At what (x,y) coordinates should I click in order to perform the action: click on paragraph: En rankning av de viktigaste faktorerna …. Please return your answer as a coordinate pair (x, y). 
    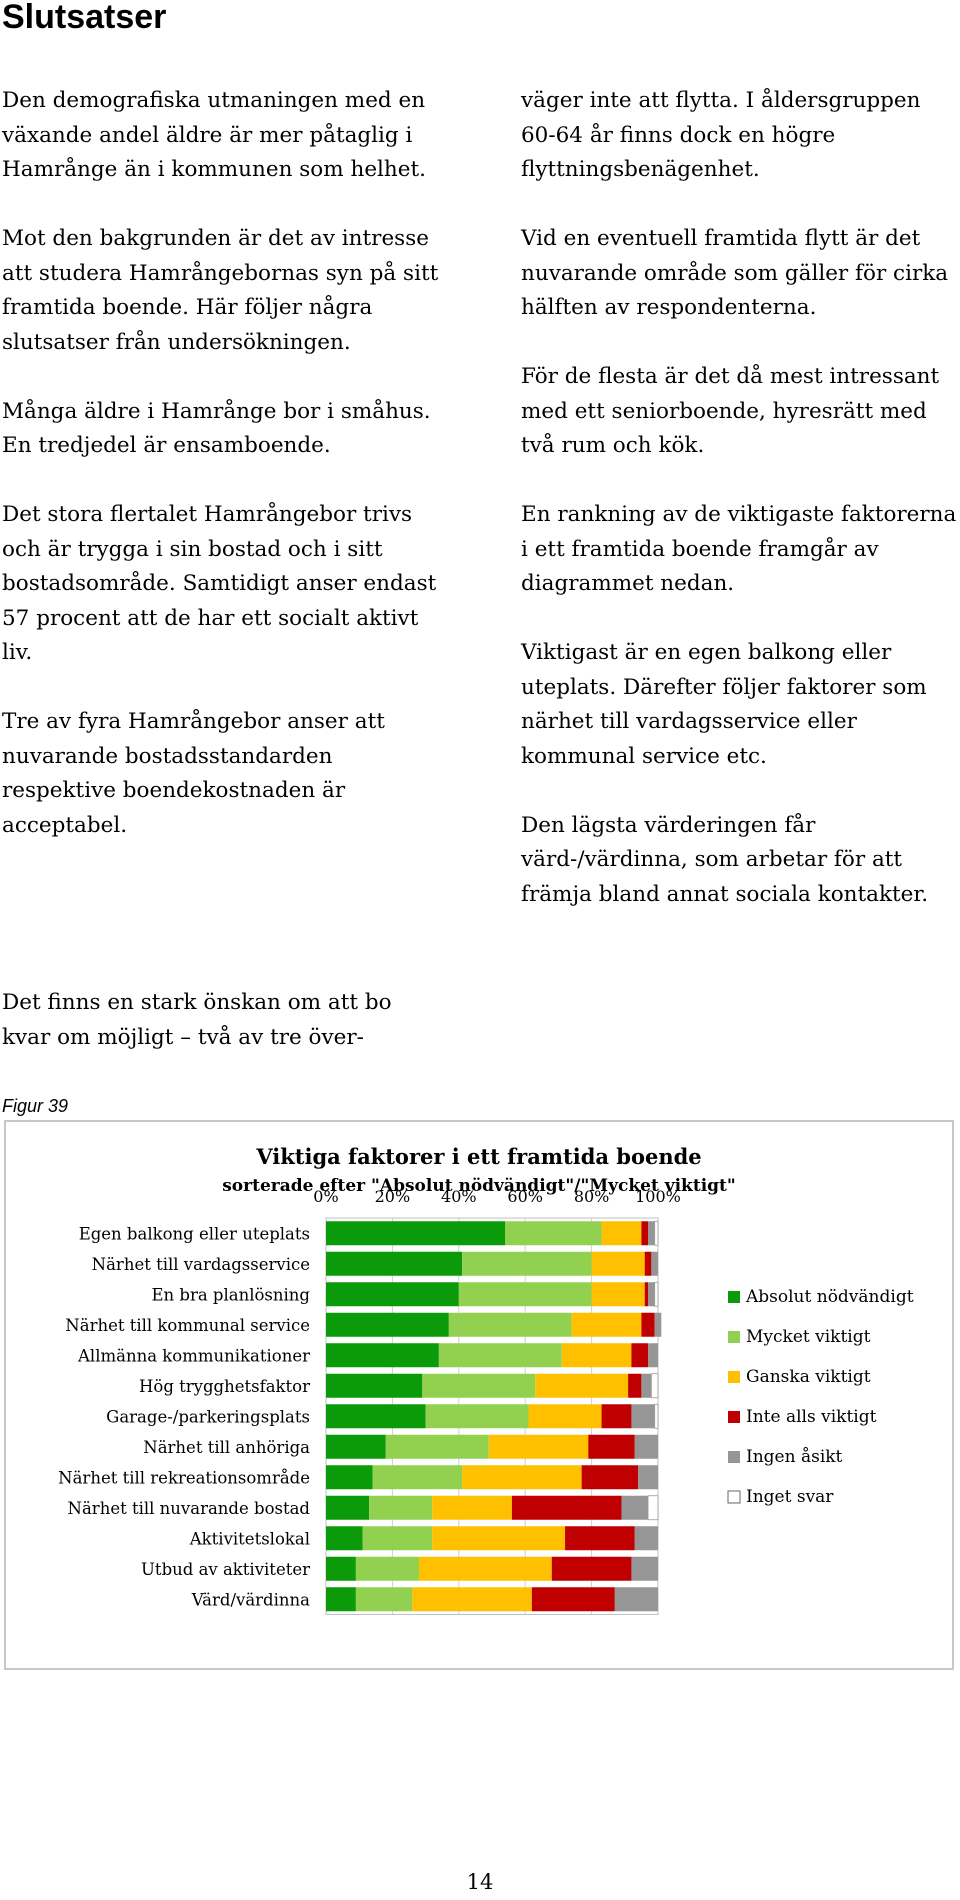
    Looking at the image, I should click on (739, 549).